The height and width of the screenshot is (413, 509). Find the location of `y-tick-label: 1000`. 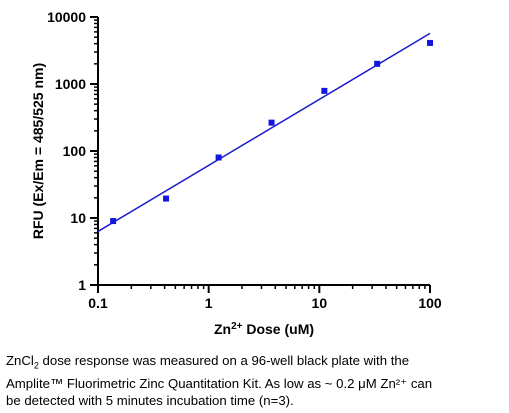

y-tick-label: 1000 is located at coordinates (70, 84).